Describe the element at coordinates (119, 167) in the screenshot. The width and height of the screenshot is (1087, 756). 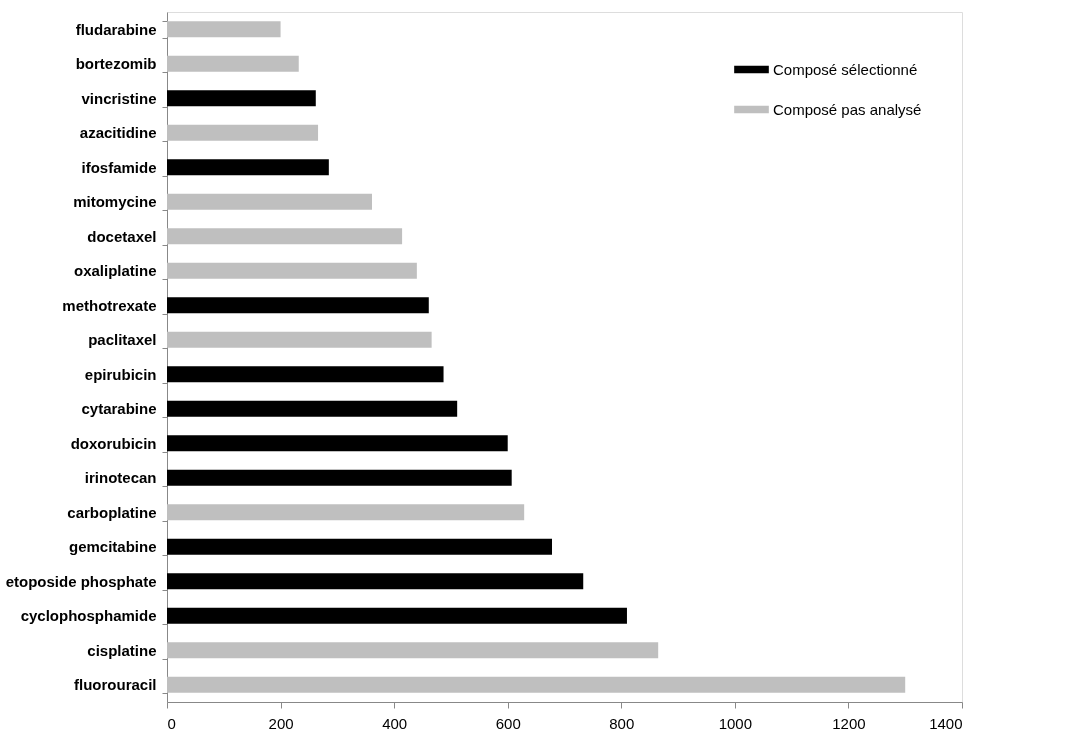
I see `y-tick-label: ifosfamide` at that location.